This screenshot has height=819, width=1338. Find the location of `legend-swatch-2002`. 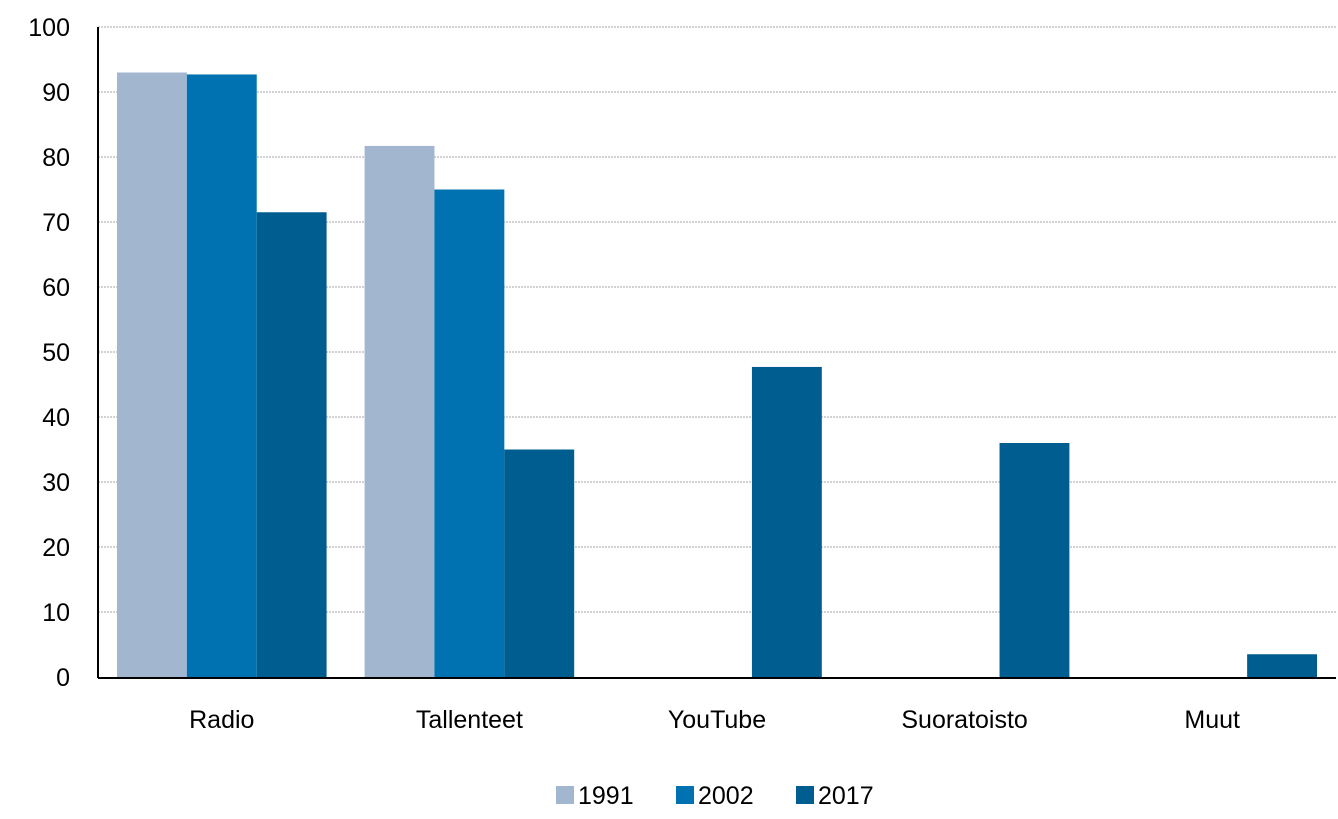

legend-swatch-2002 is located at coordinates (685, 795).